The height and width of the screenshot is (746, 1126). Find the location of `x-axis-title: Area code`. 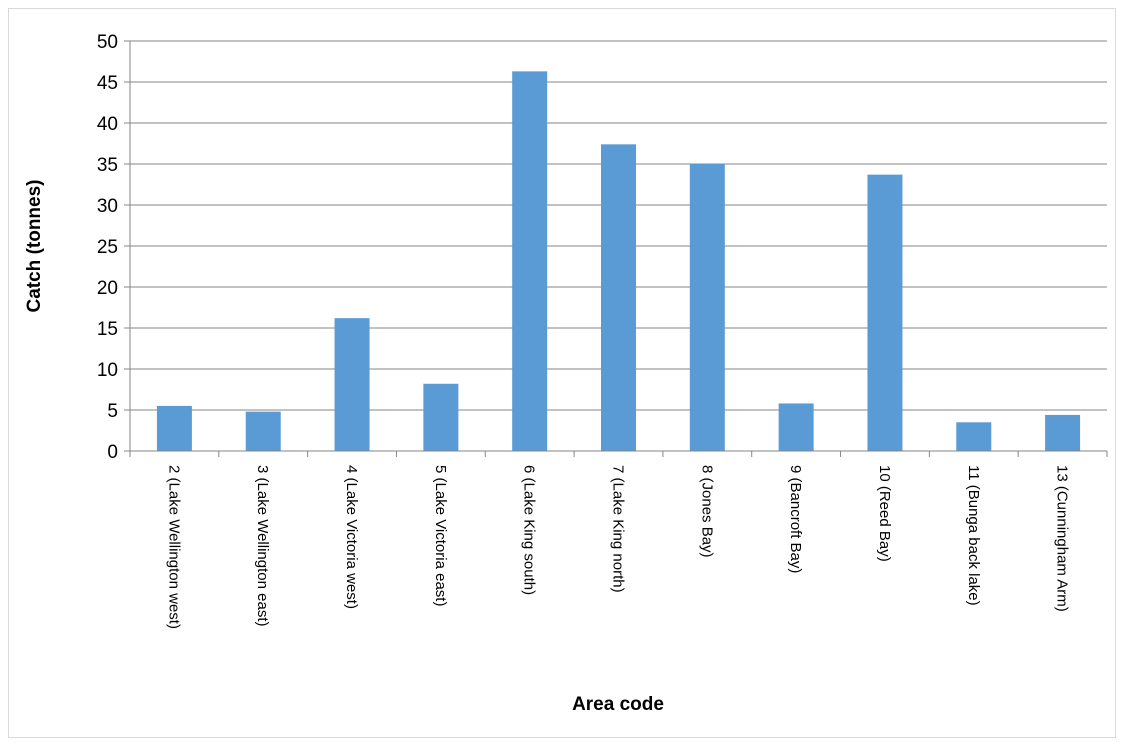

x-axis-title: Area code is located at coordinates (618, 704).